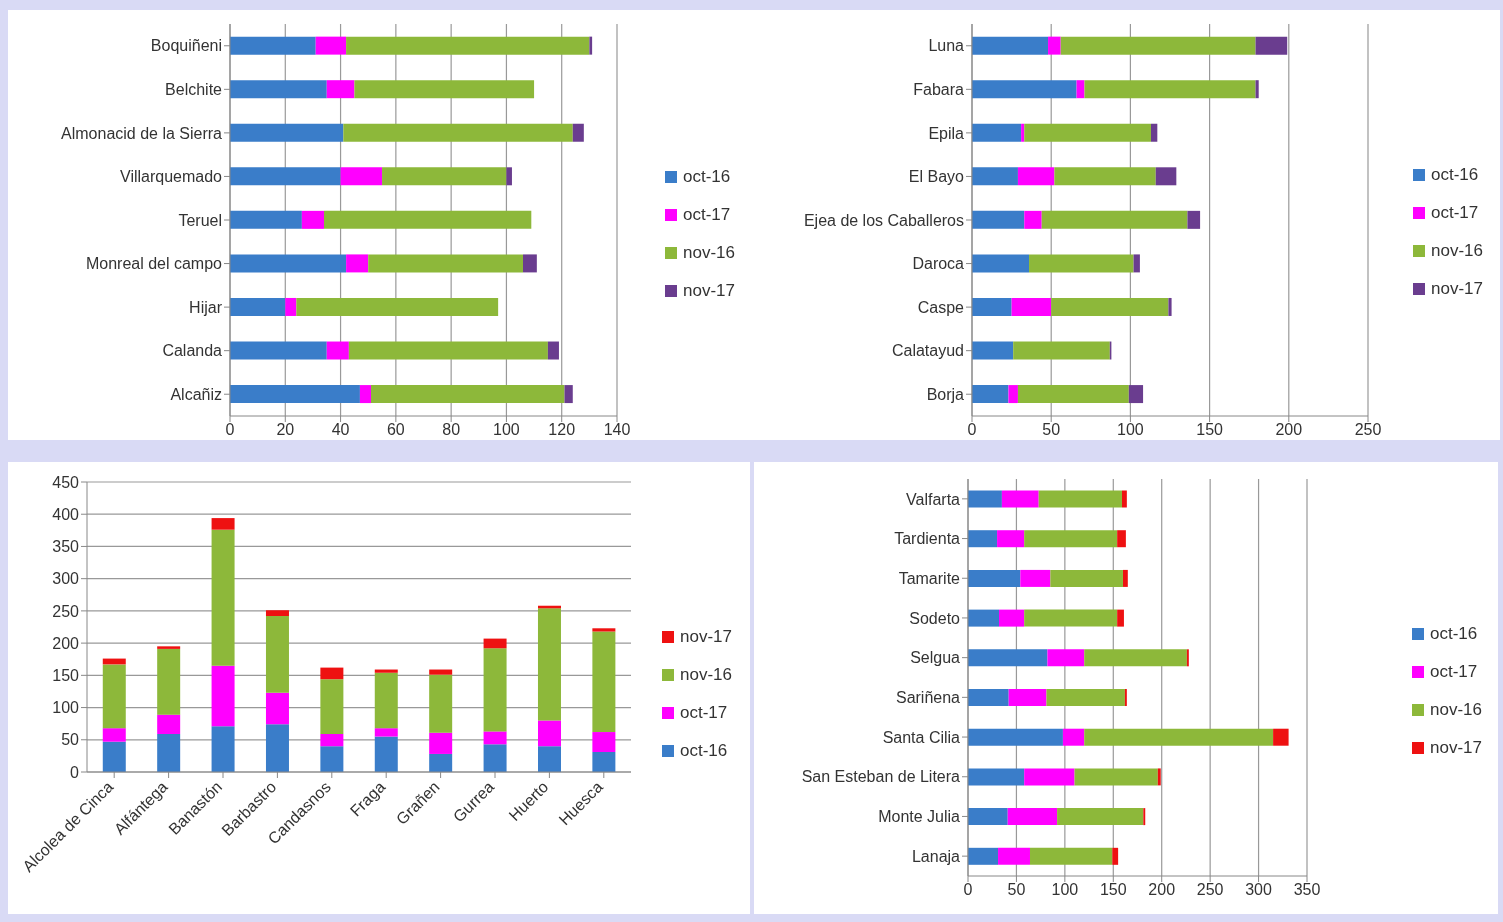  Describe the element at coordinates (154, 264) in the screenshot. I see `y-tick-label: Monreal del campo` at that location.